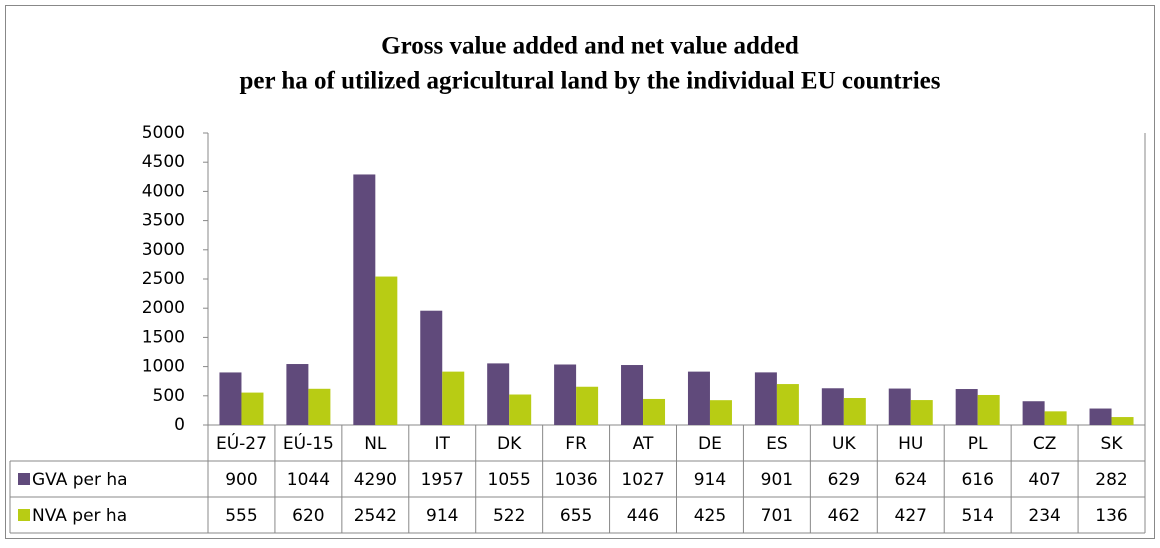  Describe the element at coordinates (179, 425) in the screenshot. I see `y-tick-label: 0` at that location.